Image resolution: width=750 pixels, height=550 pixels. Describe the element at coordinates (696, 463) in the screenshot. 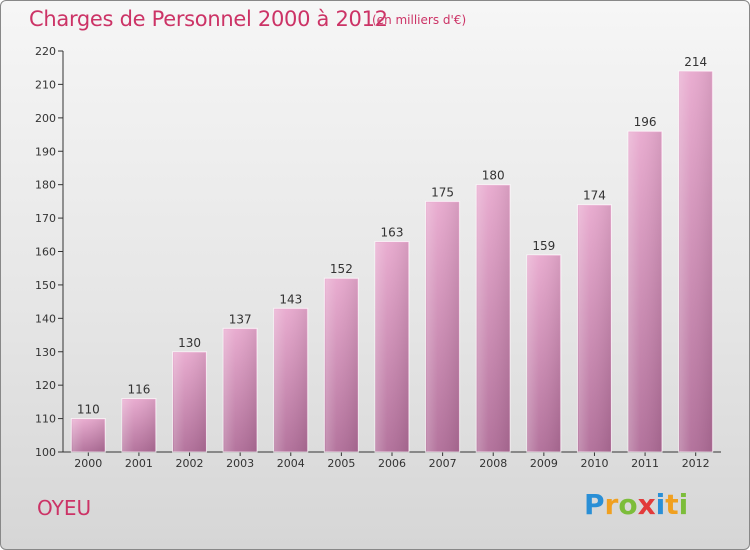

I see `x-tick-label: 2012` at that location.